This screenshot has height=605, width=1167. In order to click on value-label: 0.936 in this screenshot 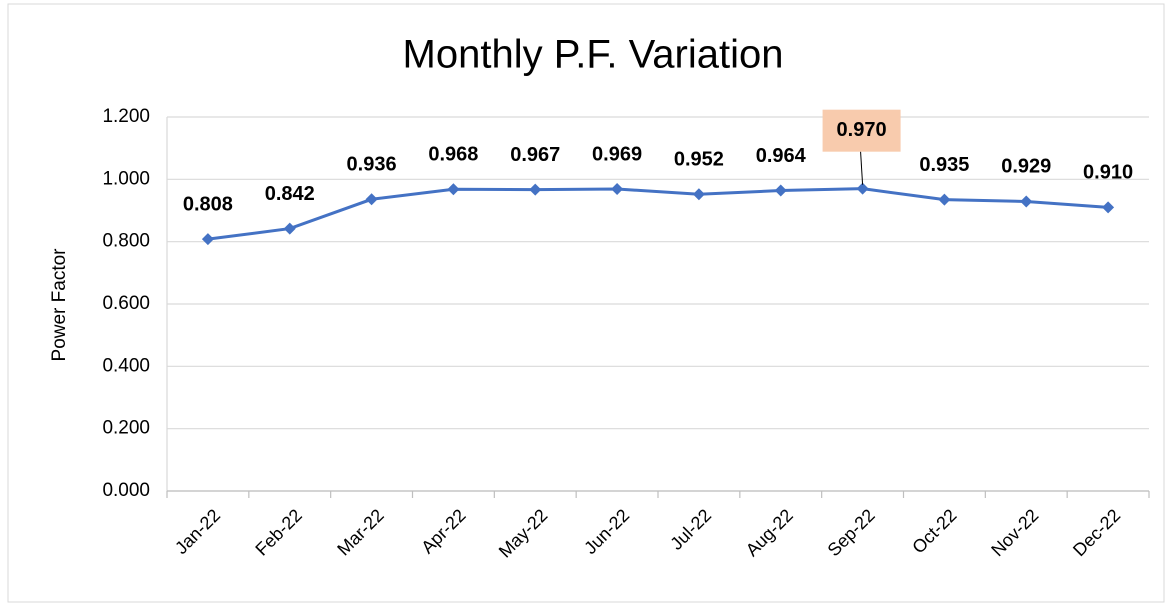, I will do `click(372, 165)`.